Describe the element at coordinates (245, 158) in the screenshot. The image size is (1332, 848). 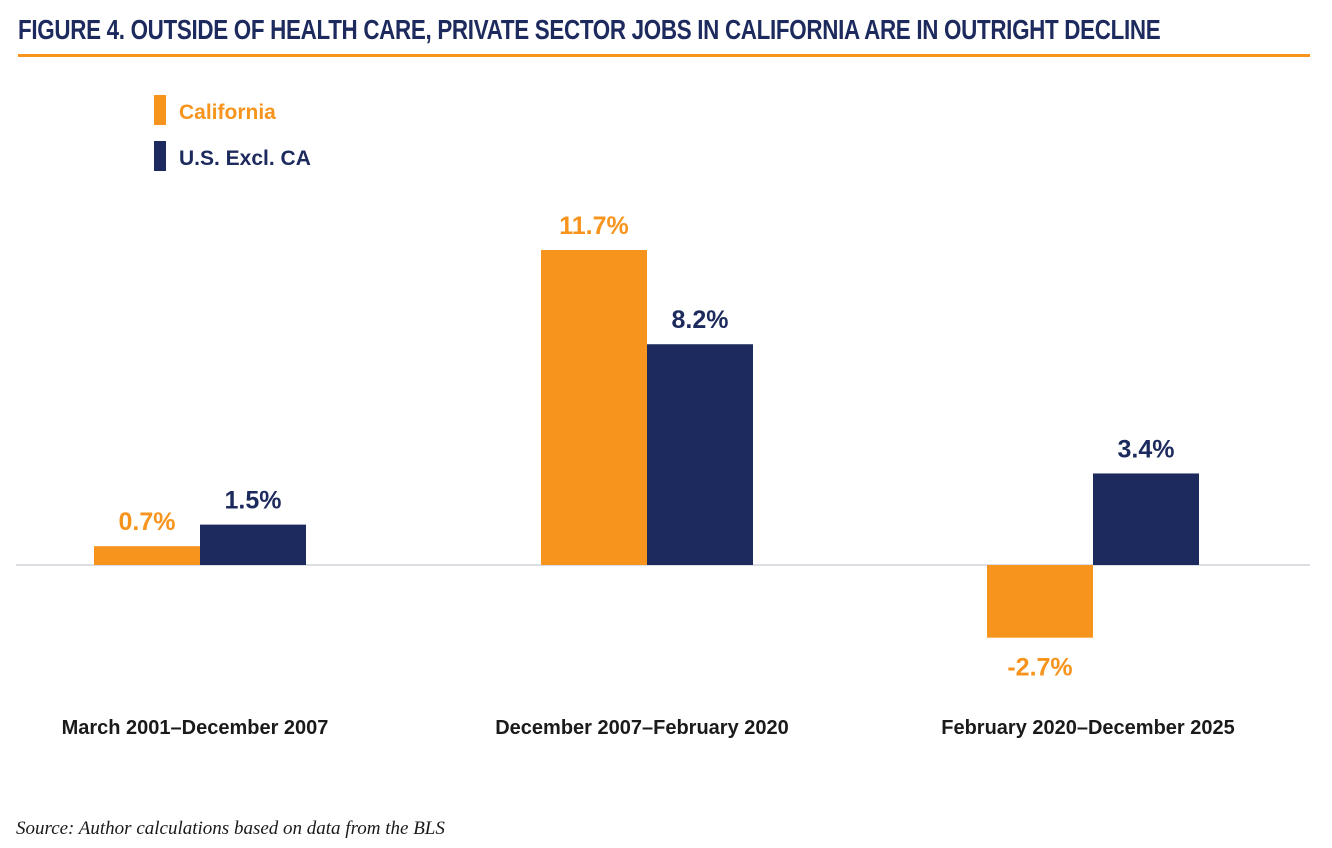
I see `legend-label-us-excl-ca: U.S. Excl. CA` at that location.